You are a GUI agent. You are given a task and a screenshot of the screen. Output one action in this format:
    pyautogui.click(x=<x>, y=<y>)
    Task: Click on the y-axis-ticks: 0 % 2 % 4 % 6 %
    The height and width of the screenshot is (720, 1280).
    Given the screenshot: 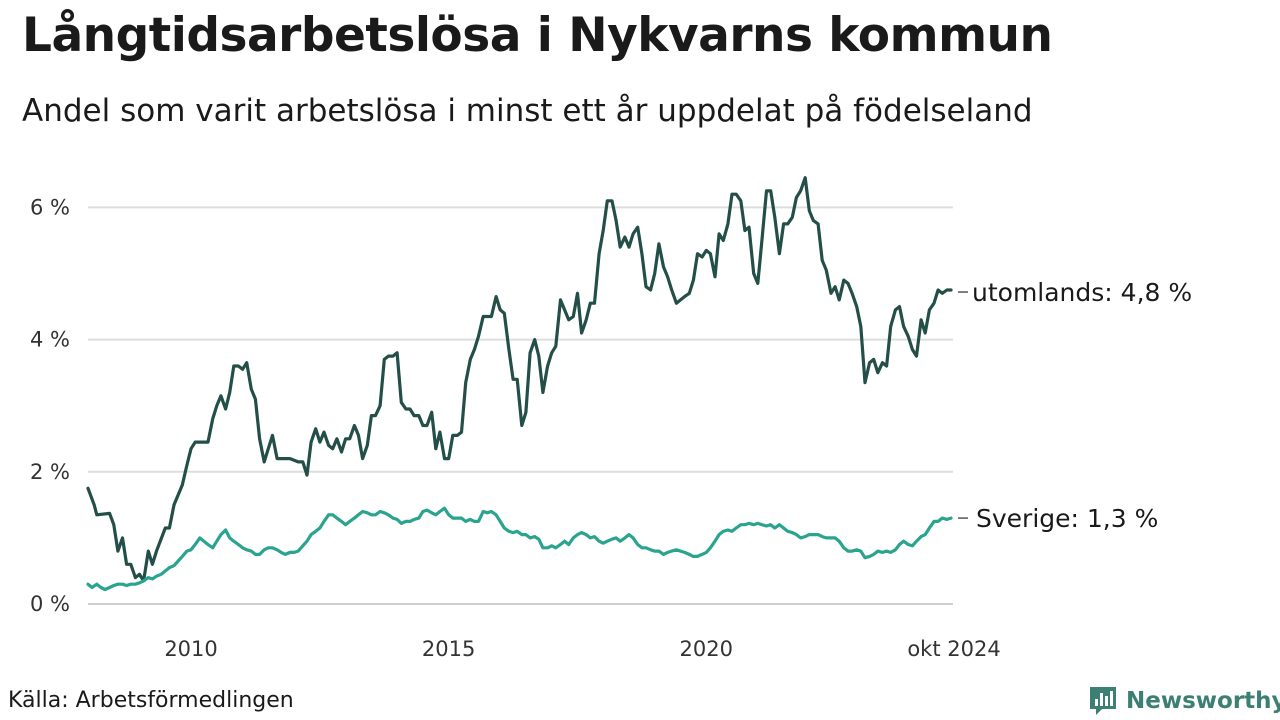 What is the action you would take?
    pyautogui.click(x=50, y=405)
    